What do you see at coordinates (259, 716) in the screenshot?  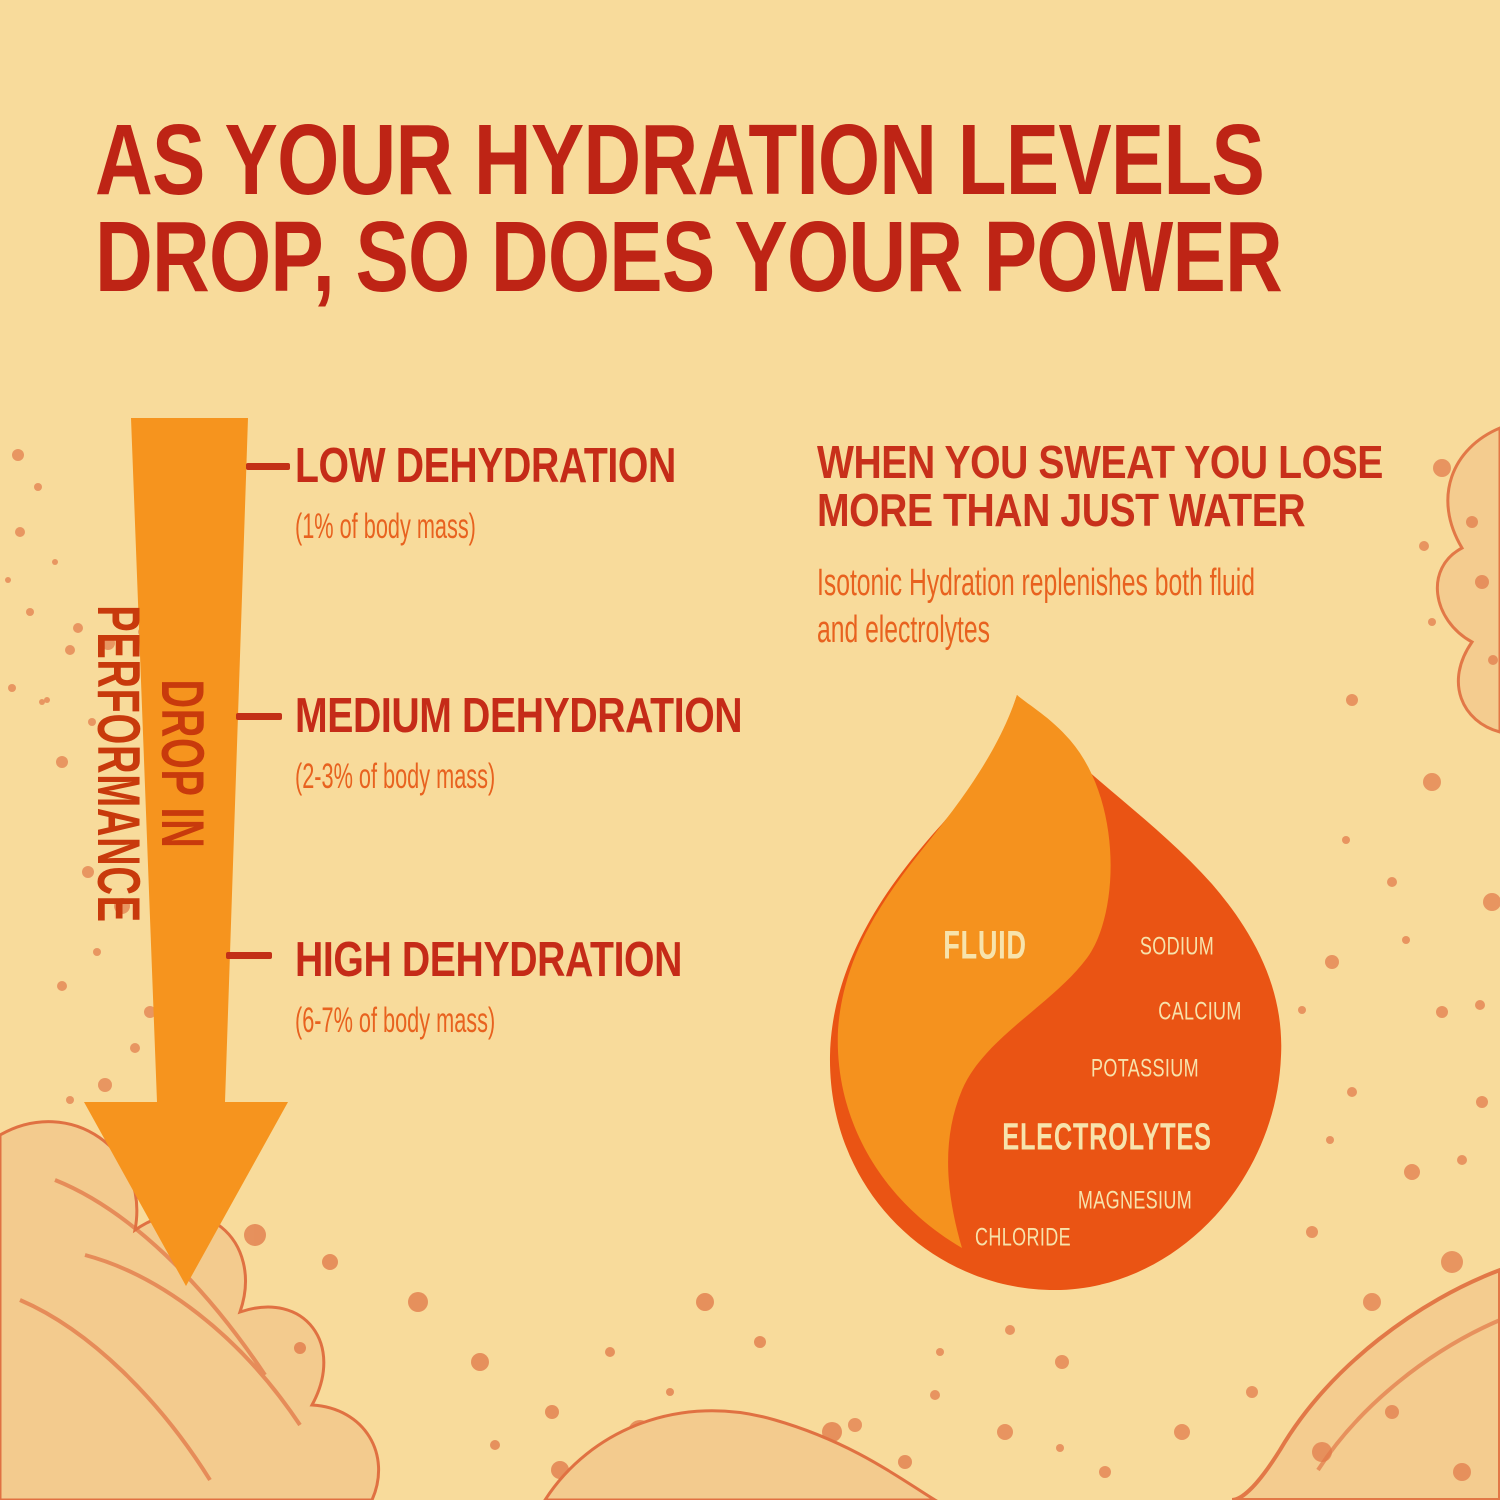 I see `tick-mark-medium` at bounding box center [259, 716].